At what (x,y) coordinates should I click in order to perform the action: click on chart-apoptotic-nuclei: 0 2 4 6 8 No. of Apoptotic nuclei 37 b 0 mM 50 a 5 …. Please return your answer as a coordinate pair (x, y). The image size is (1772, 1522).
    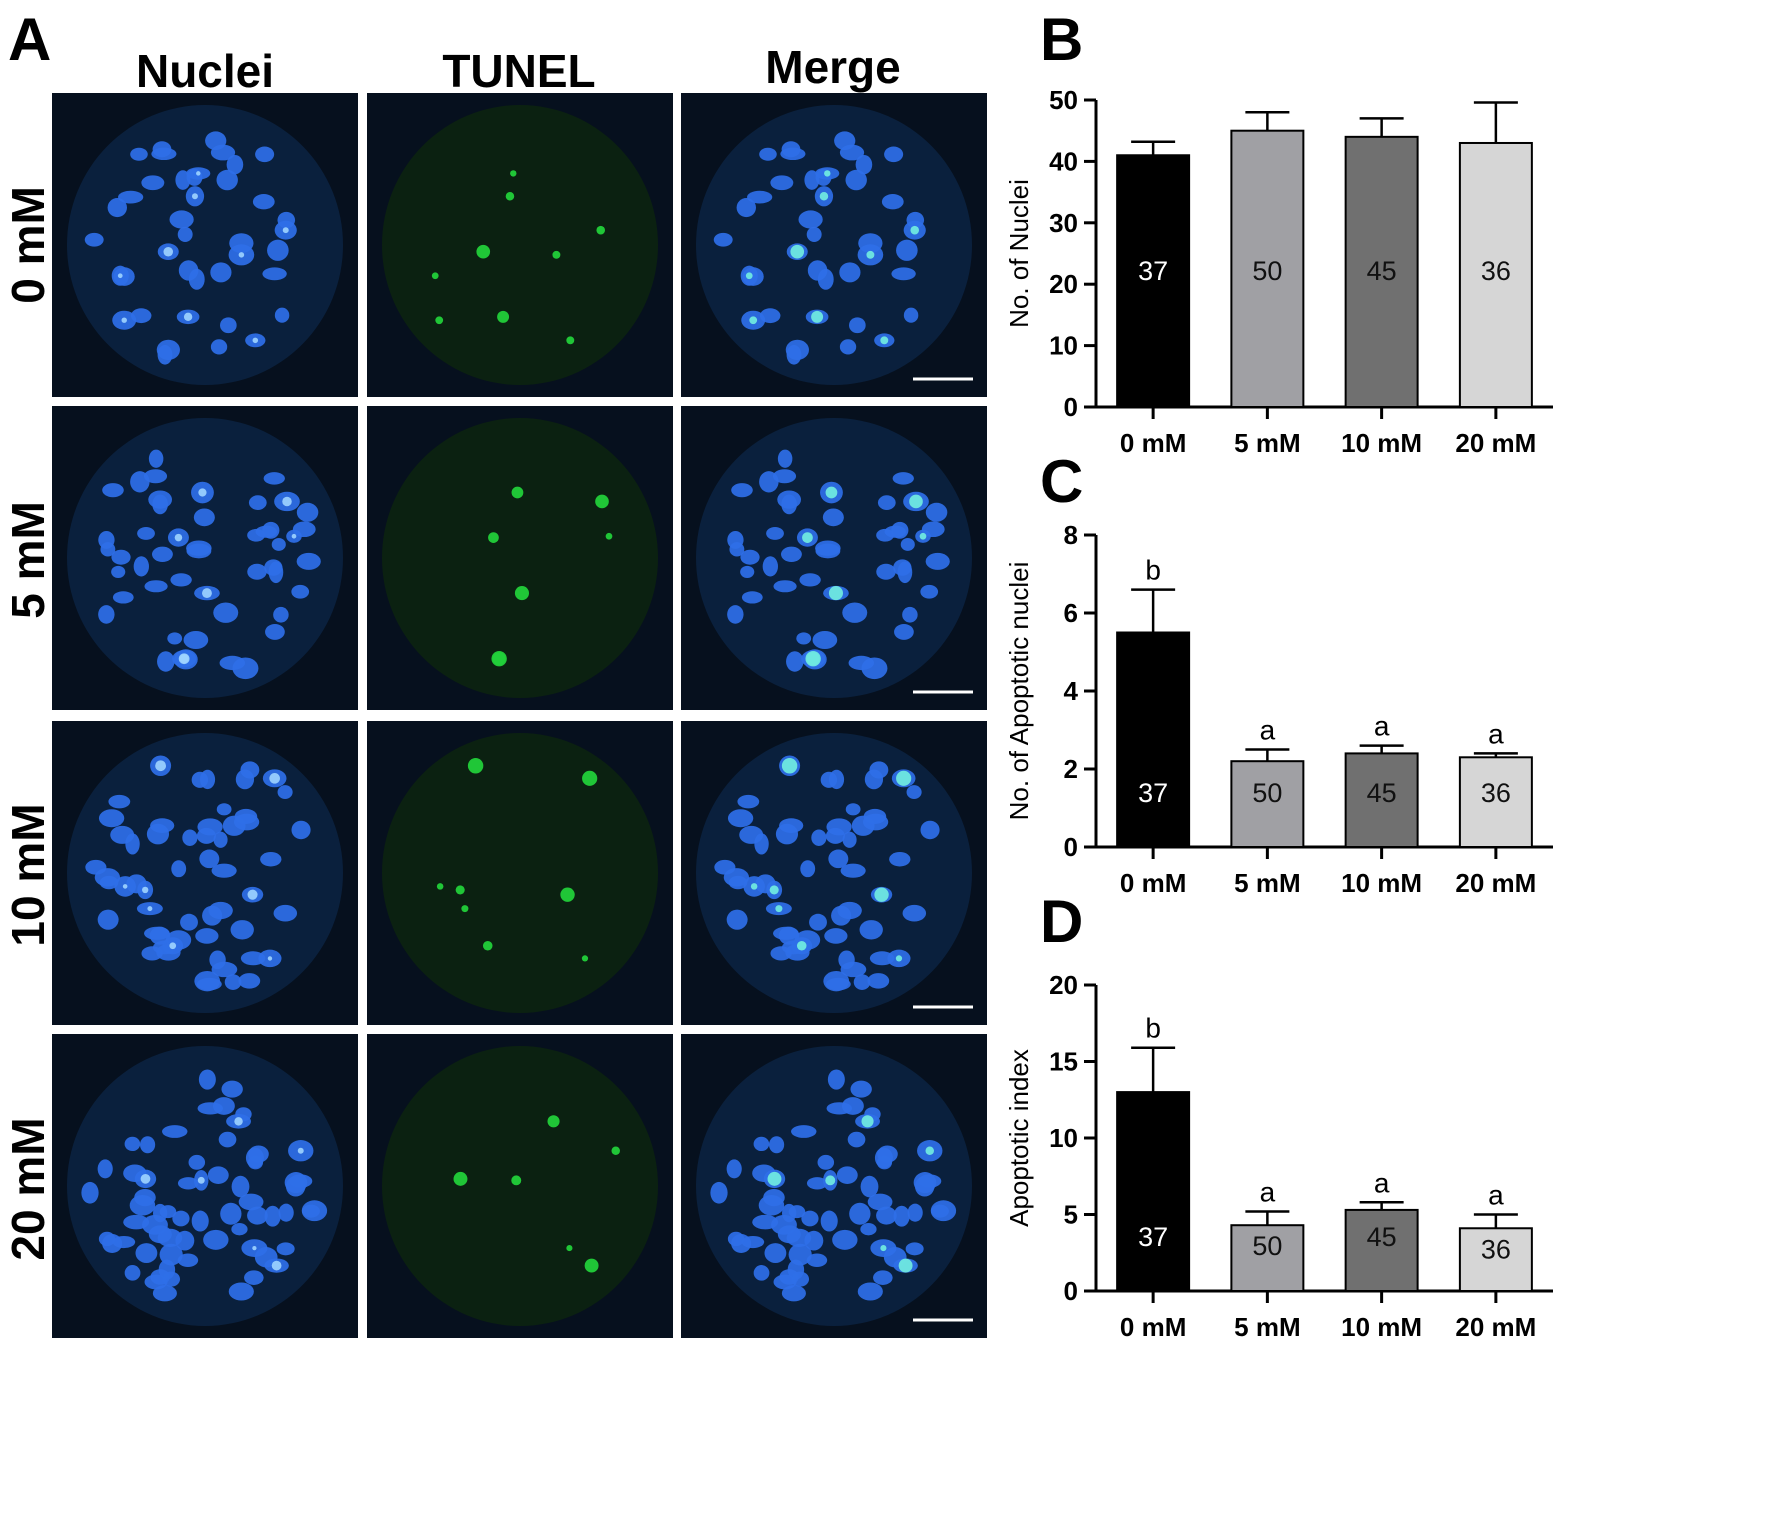
    Looking at the image, I should click on (1278, 709).